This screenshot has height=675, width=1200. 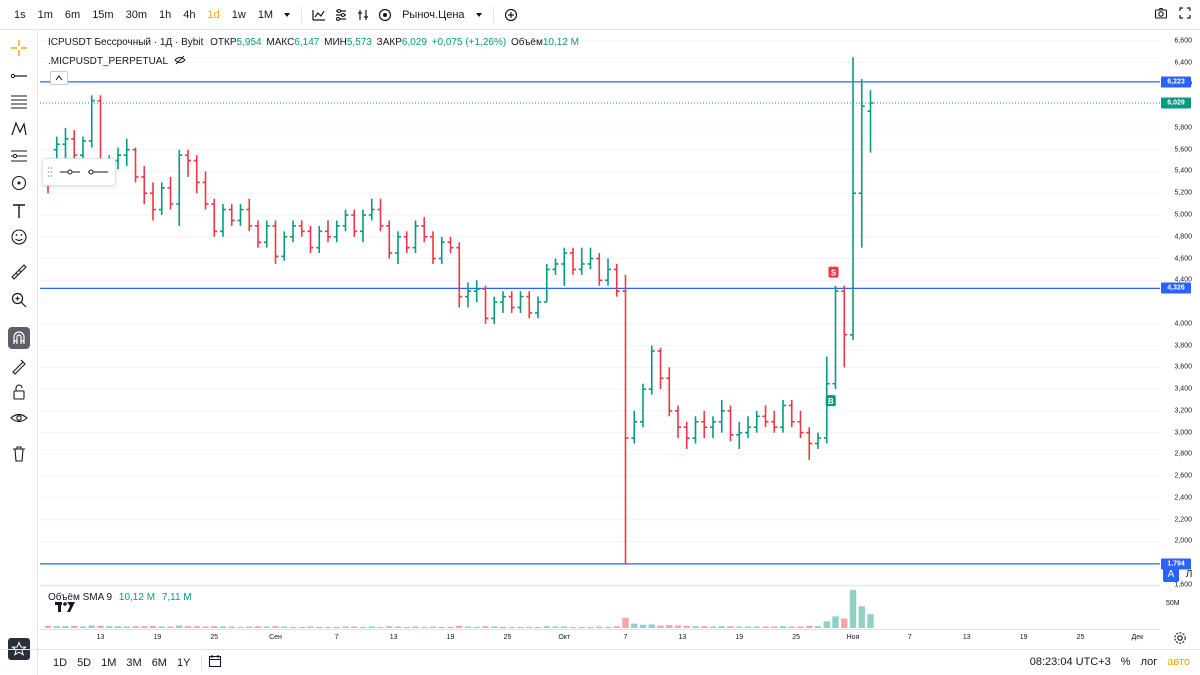 What do you see at coordinates (19, 237) in the screenshot?
I see `emoji-icon` at bounding box center [19, 237].